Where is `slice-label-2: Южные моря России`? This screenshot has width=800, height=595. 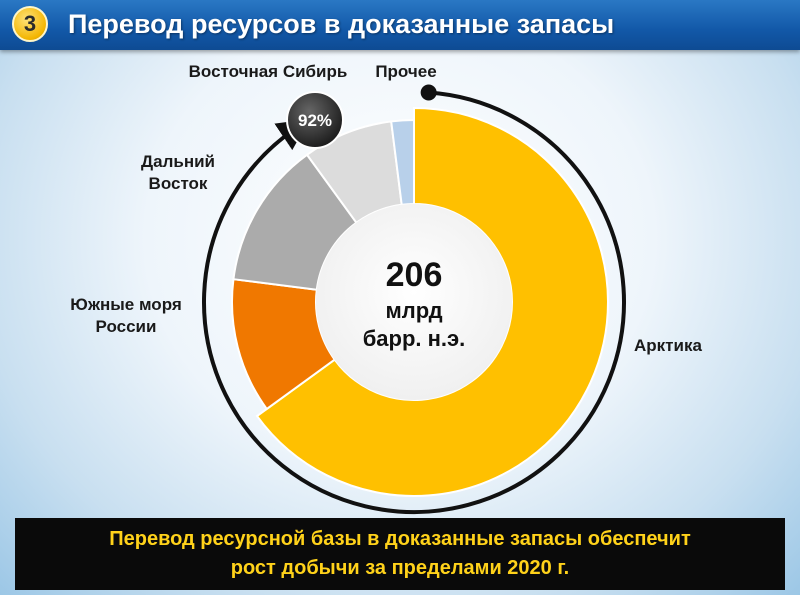 slice-label-2: Южные моря России is located at coordinates (126, 315).